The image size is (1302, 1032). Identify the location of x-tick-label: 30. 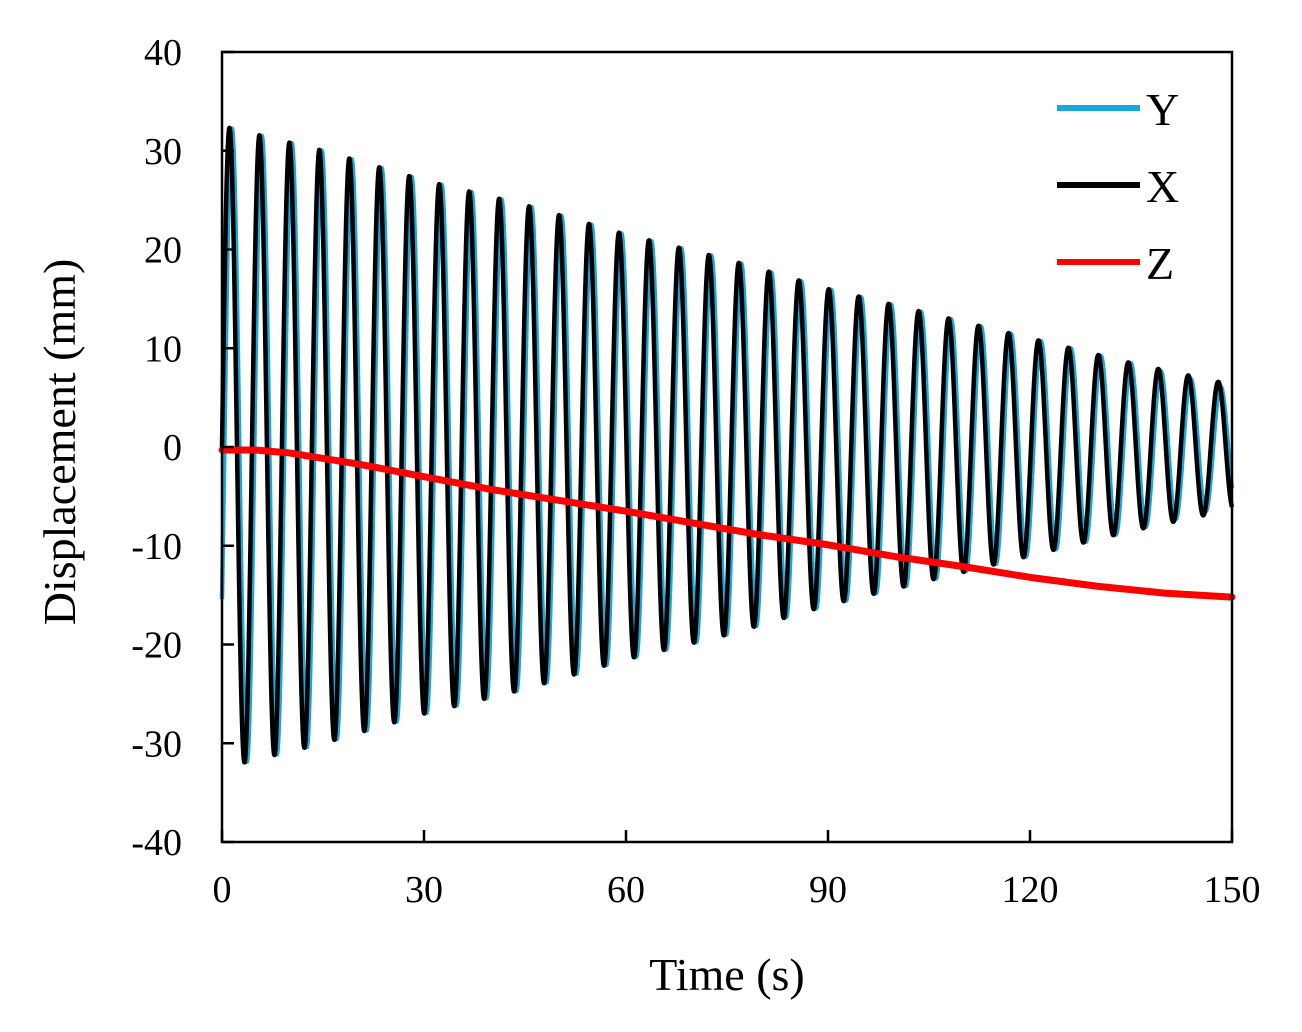
(424, 890).